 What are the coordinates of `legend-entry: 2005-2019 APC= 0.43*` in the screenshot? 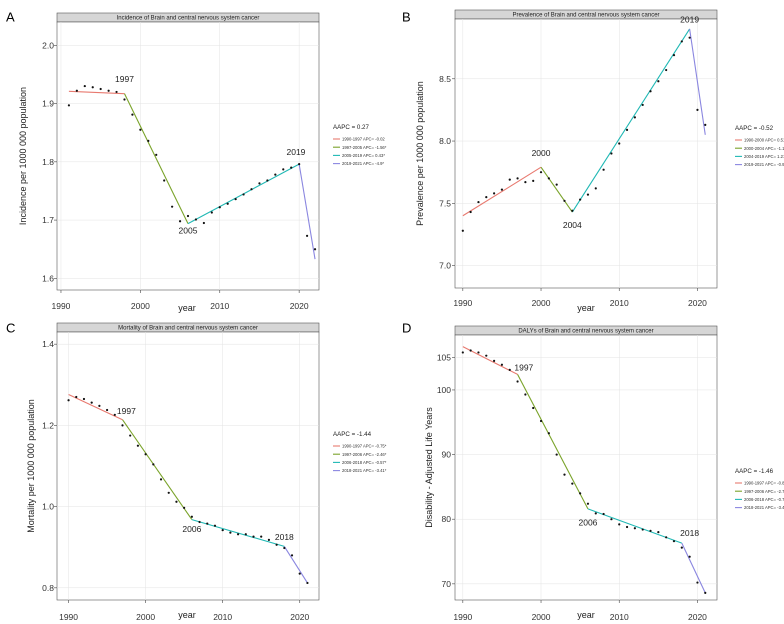 It's located at (363, 155).